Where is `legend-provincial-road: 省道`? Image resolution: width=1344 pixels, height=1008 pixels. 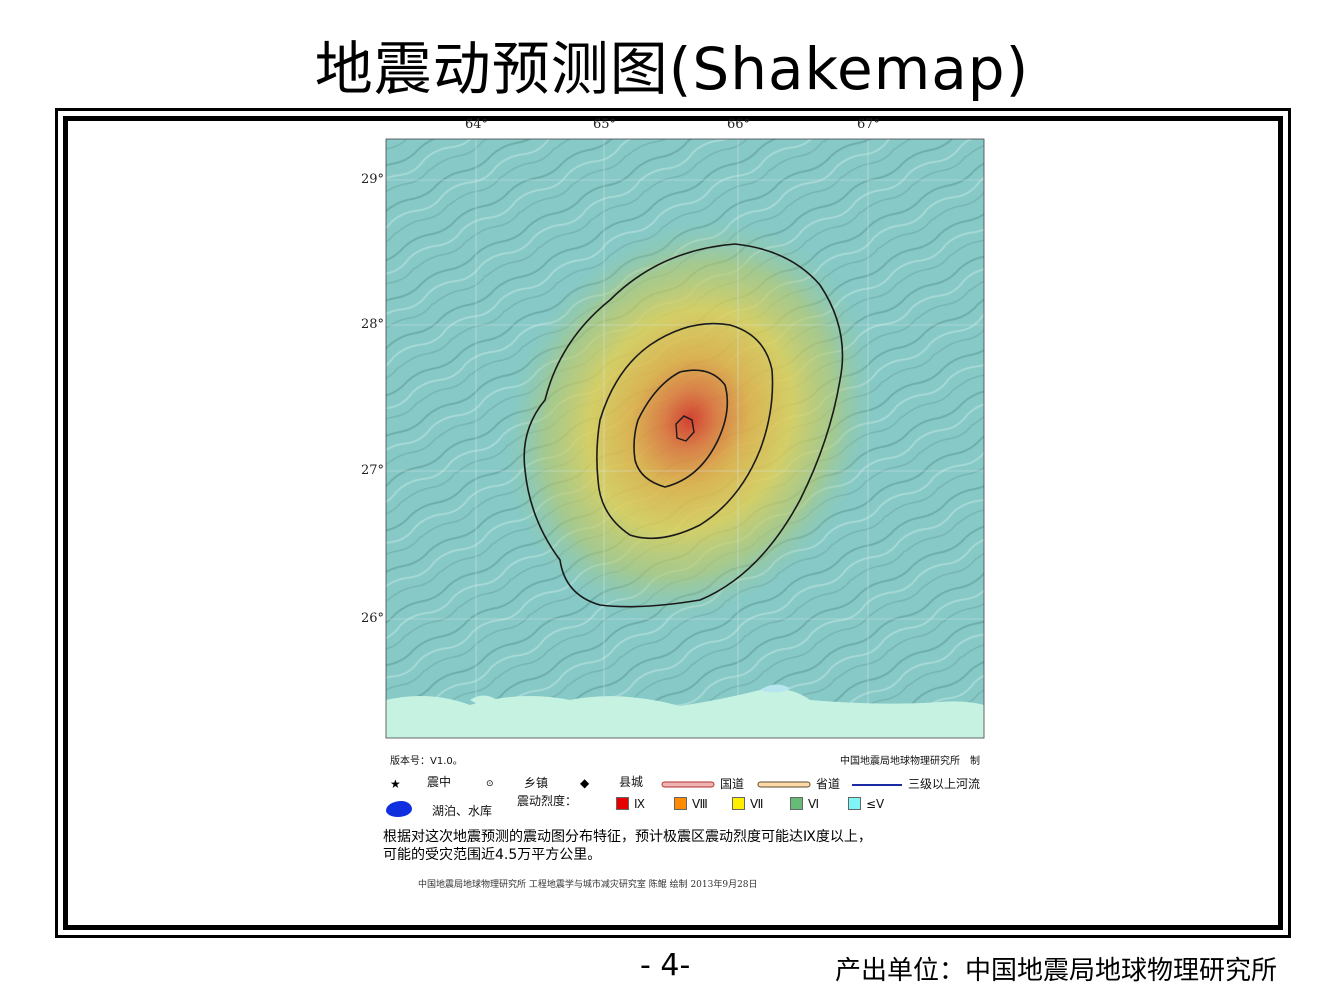
legend-provincial-road: 省道 is located at coordinates (828, 784).